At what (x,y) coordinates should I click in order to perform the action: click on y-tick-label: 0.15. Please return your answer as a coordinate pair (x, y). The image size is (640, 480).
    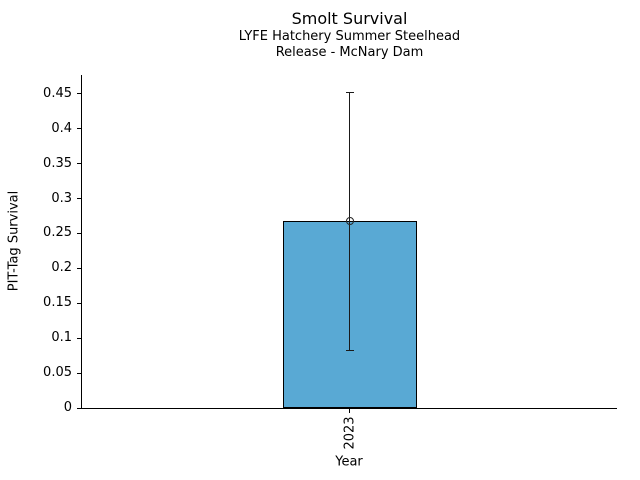
    Looking at the image, I should click on (57, 303).